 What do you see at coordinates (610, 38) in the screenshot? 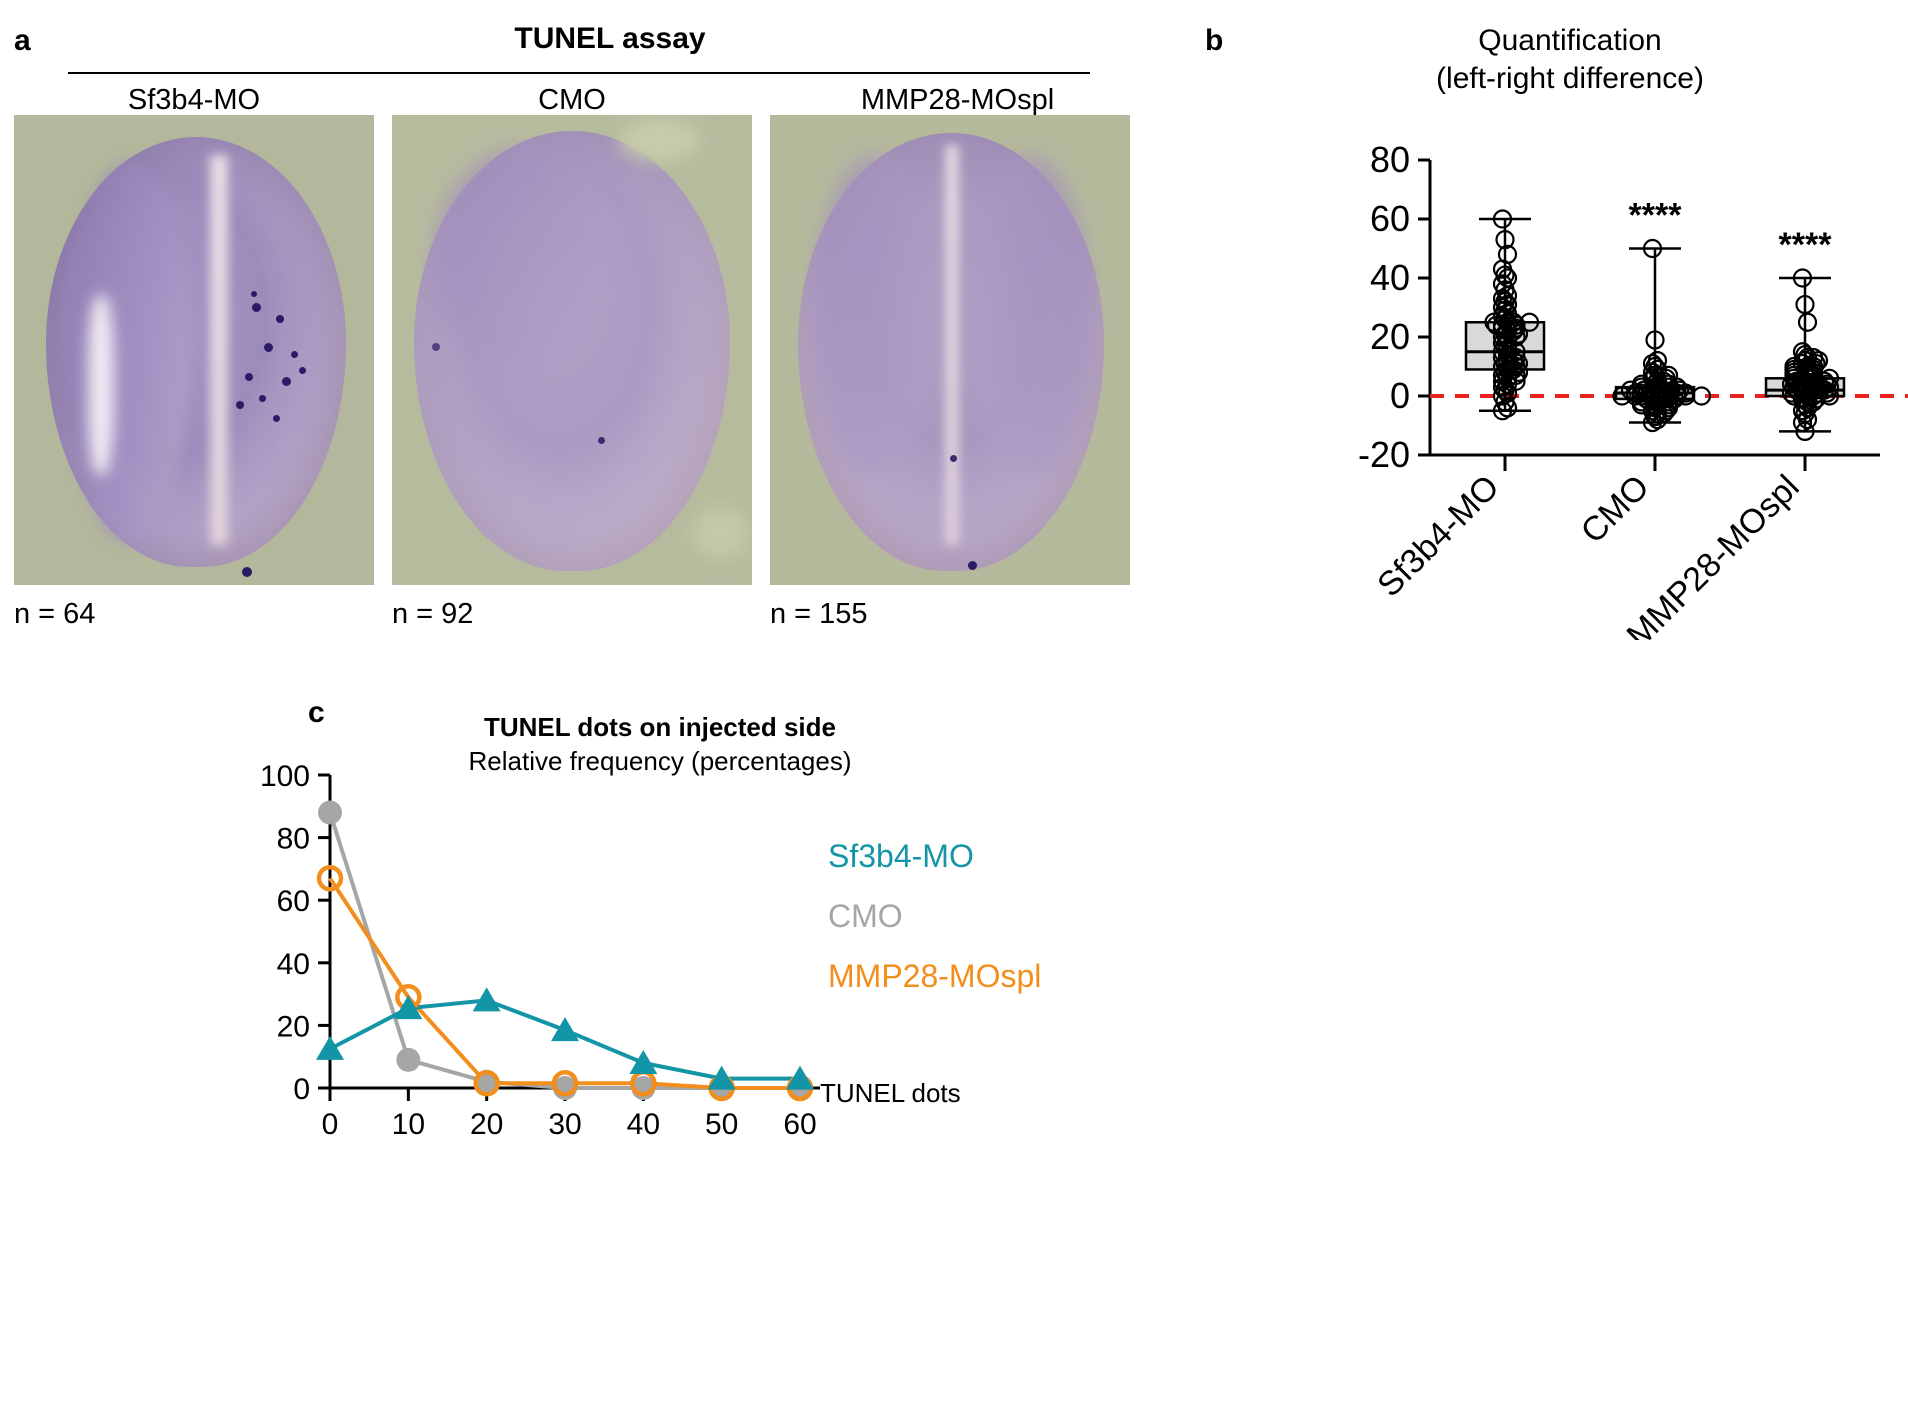
I see `panel-a-title: TUNEL assay` at bounding box center [610, 38].